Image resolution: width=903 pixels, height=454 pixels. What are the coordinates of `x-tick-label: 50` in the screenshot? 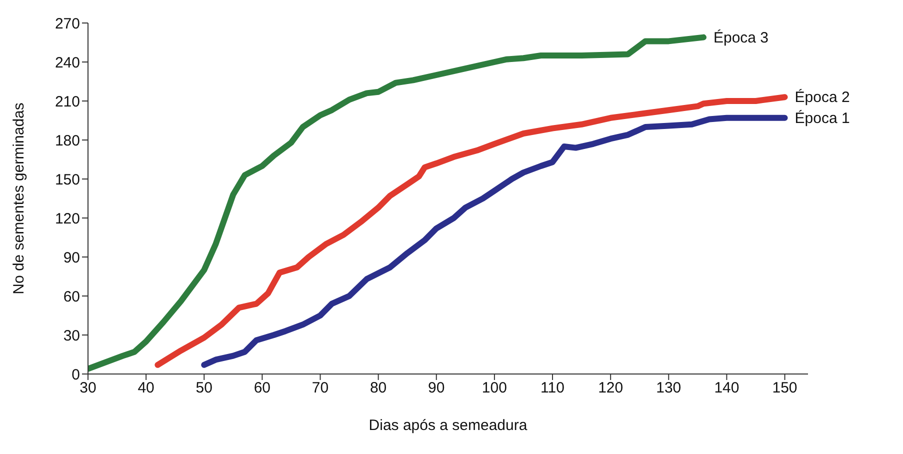 It's located at (204, 388).